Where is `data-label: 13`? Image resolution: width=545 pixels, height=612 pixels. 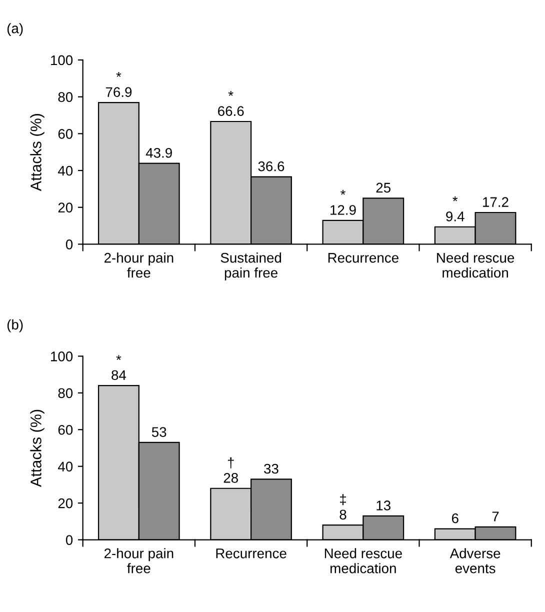
data-label: 13 is located at coordinates (383, 505).